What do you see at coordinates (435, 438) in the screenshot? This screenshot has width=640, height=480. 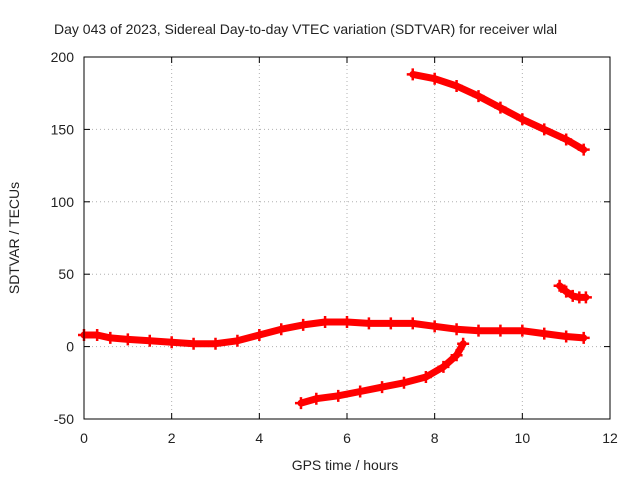 I see `x-tick-label: 8` at bounding box center [435, 438].